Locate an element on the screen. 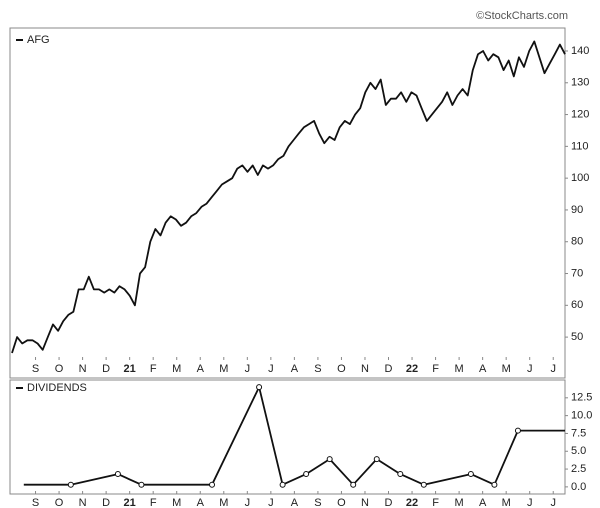  y-tick-label: 110 is located at coordinates (580, 146).